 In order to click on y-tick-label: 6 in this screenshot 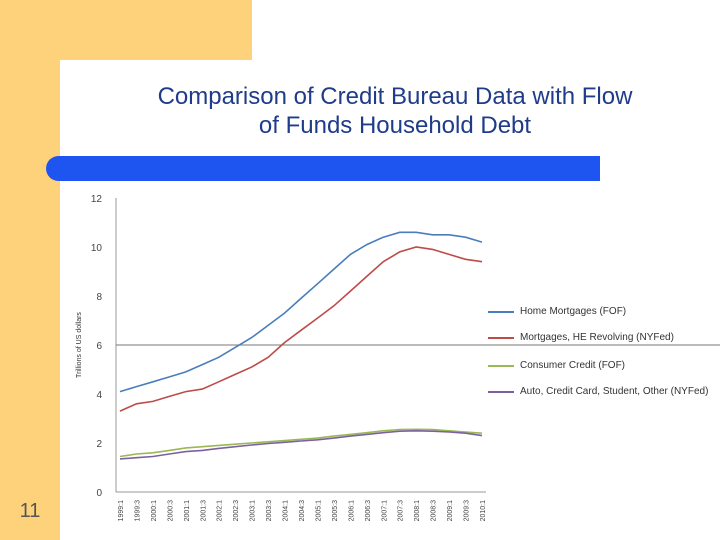, I will do `click(99, 346)`.